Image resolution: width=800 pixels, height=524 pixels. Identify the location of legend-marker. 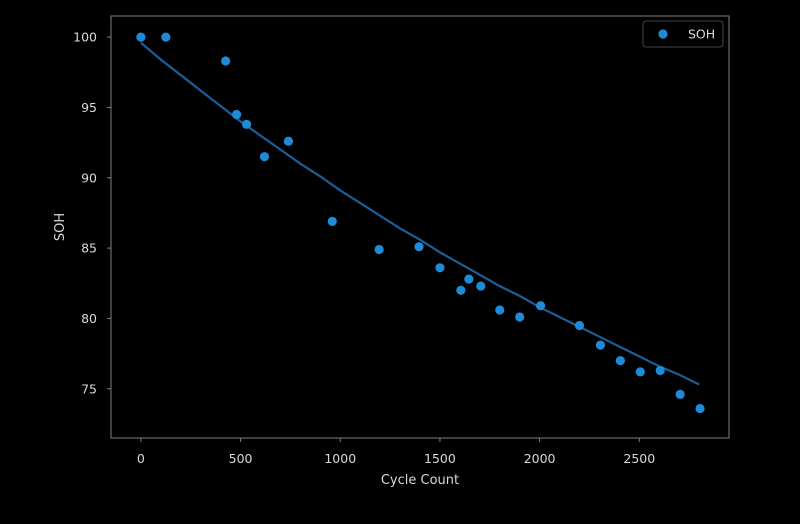
(663, 34).